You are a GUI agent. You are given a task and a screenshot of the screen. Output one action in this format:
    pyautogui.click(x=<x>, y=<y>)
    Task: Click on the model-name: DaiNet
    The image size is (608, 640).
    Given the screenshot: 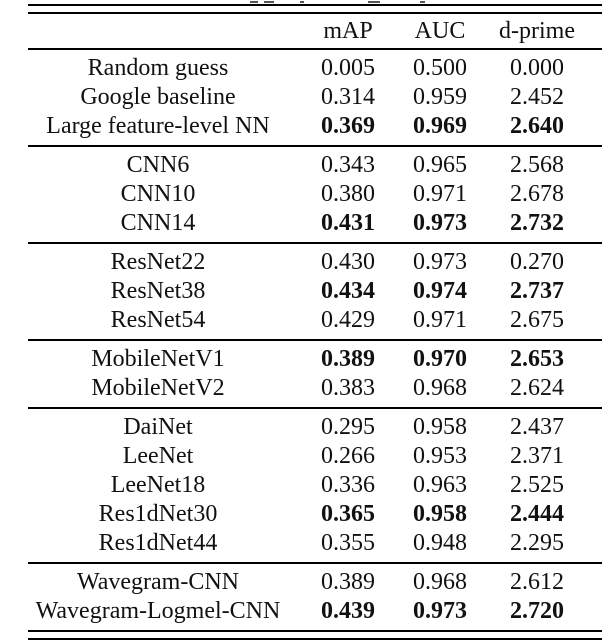 What is the action you would take?
    pyautogui.click(x=158, y=427)
    